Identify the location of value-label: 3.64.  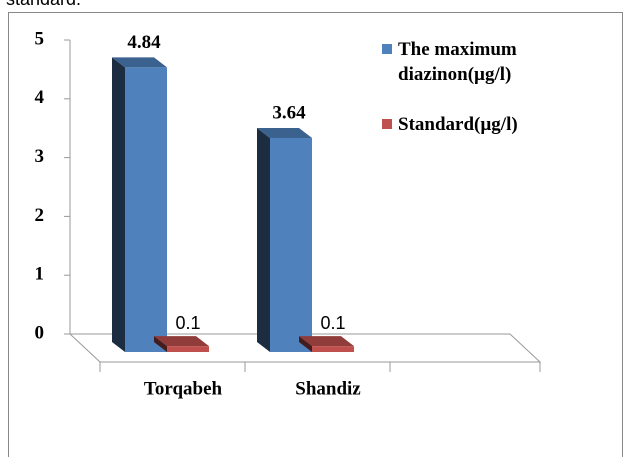
(289, 112).